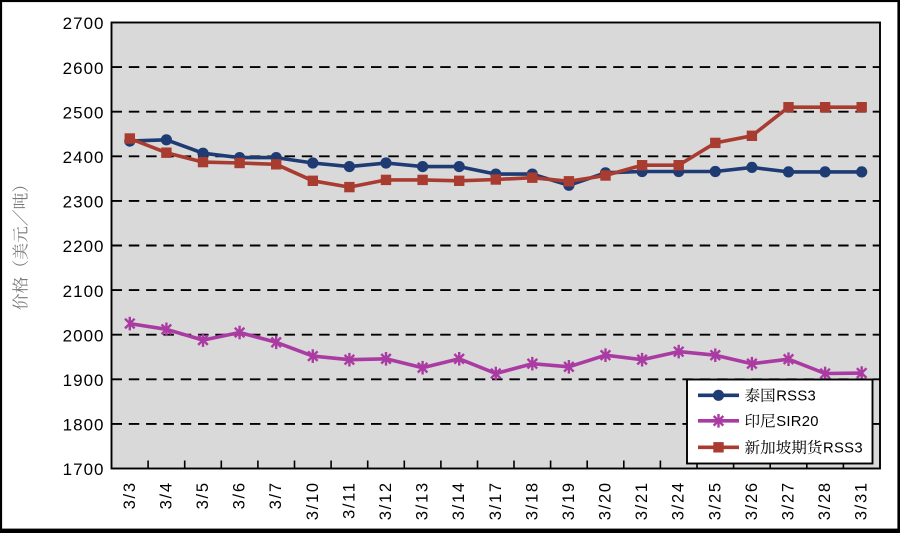 The image size is (900, 533). What do you see at coordinates (679, 500) in the screenshot?
I see `svg-text: 3/24` at bounding box center [679, 500].